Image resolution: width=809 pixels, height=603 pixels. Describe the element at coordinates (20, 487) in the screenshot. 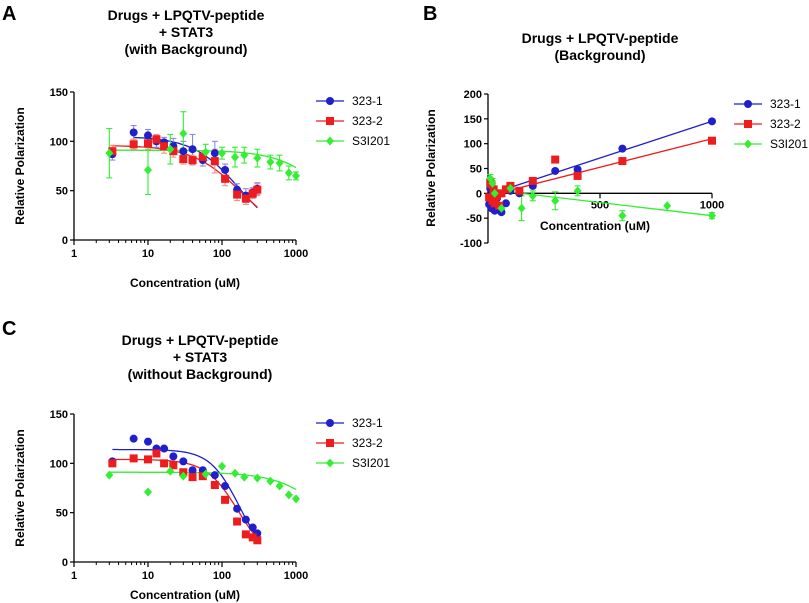

I see `panel-c-y-axis-label: Relative Polarization` at that location.